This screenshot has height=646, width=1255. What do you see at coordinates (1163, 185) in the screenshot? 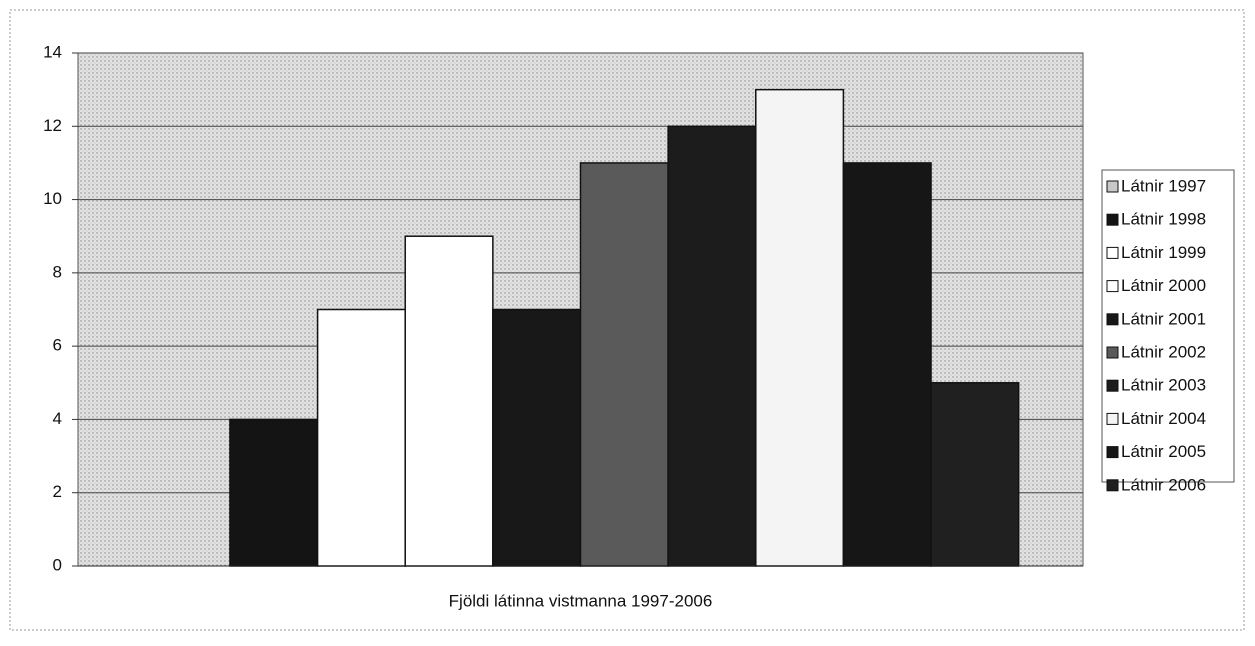
I see `legend-label: Látnir 1997` at bounding box center [1163, 185].